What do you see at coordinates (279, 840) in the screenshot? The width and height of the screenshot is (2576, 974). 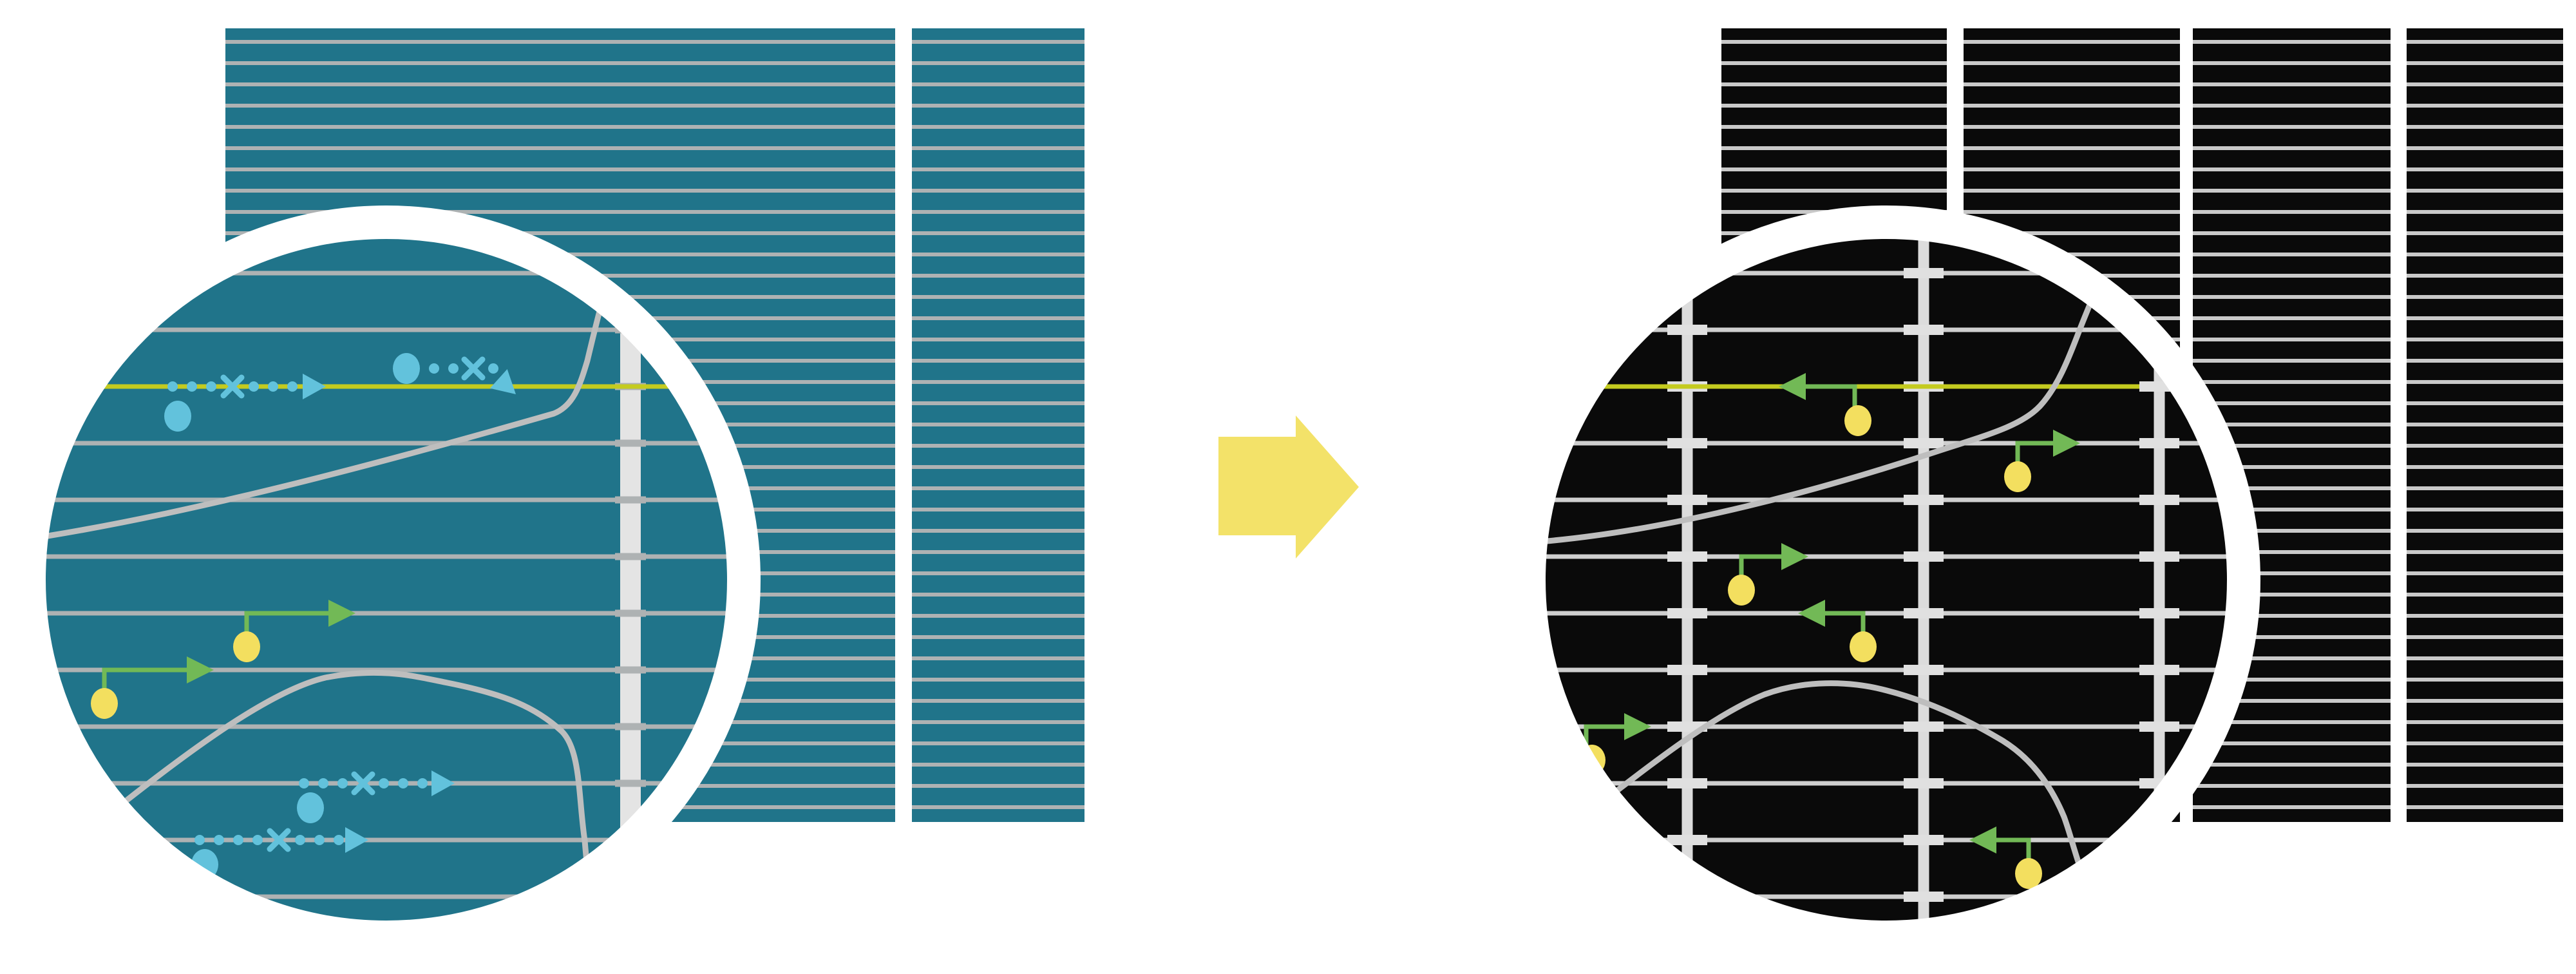 I see `cross-mark` at bounding box center [279, 840].